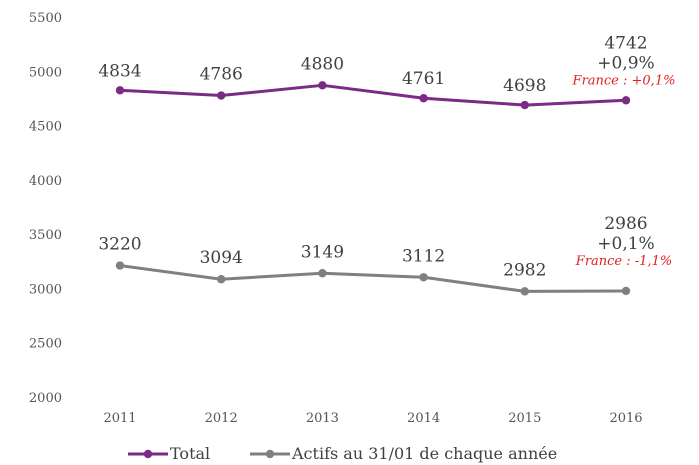  What do you see at coordinates (190, 453) in the screenshot?
I see `legend-label: Total` at bounding box center [190, 453].